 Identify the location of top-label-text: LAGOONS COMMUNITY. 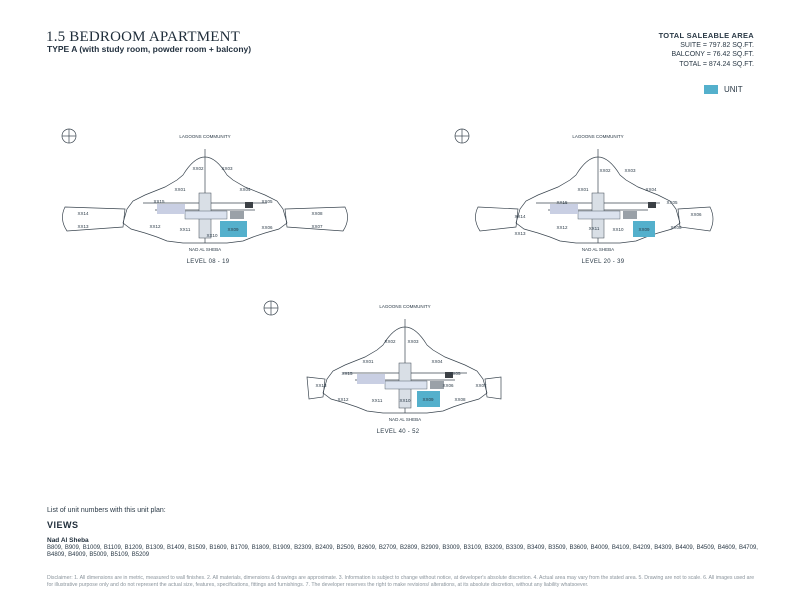
(204, 136).